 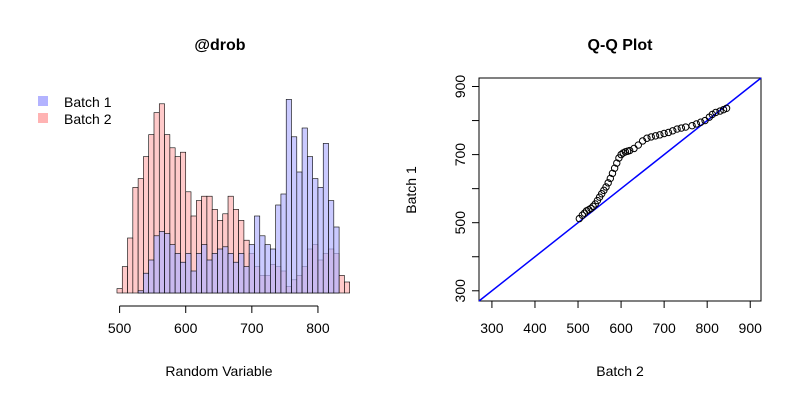 What do you see at coordinates (621, 328) in the screenshot?
I see `qq-x-tick-label-3: 600` at bounding box center [621, 328].